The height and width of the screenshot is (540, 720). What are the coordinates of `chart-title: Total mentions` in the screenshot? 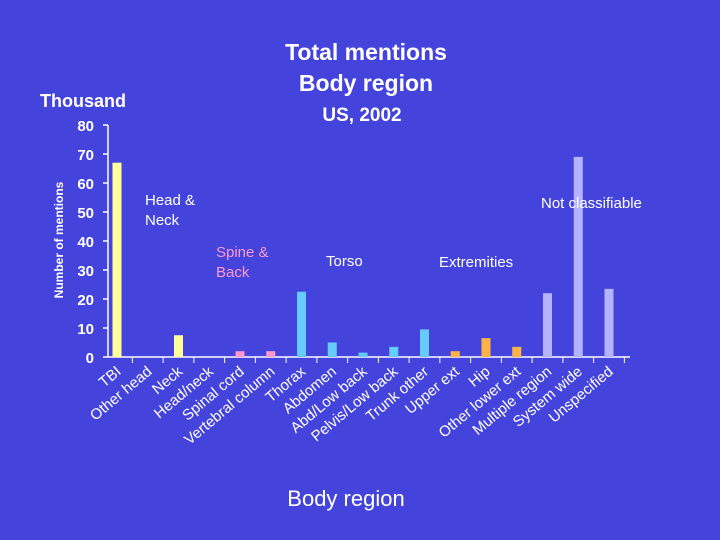 It's located at (366, 52).